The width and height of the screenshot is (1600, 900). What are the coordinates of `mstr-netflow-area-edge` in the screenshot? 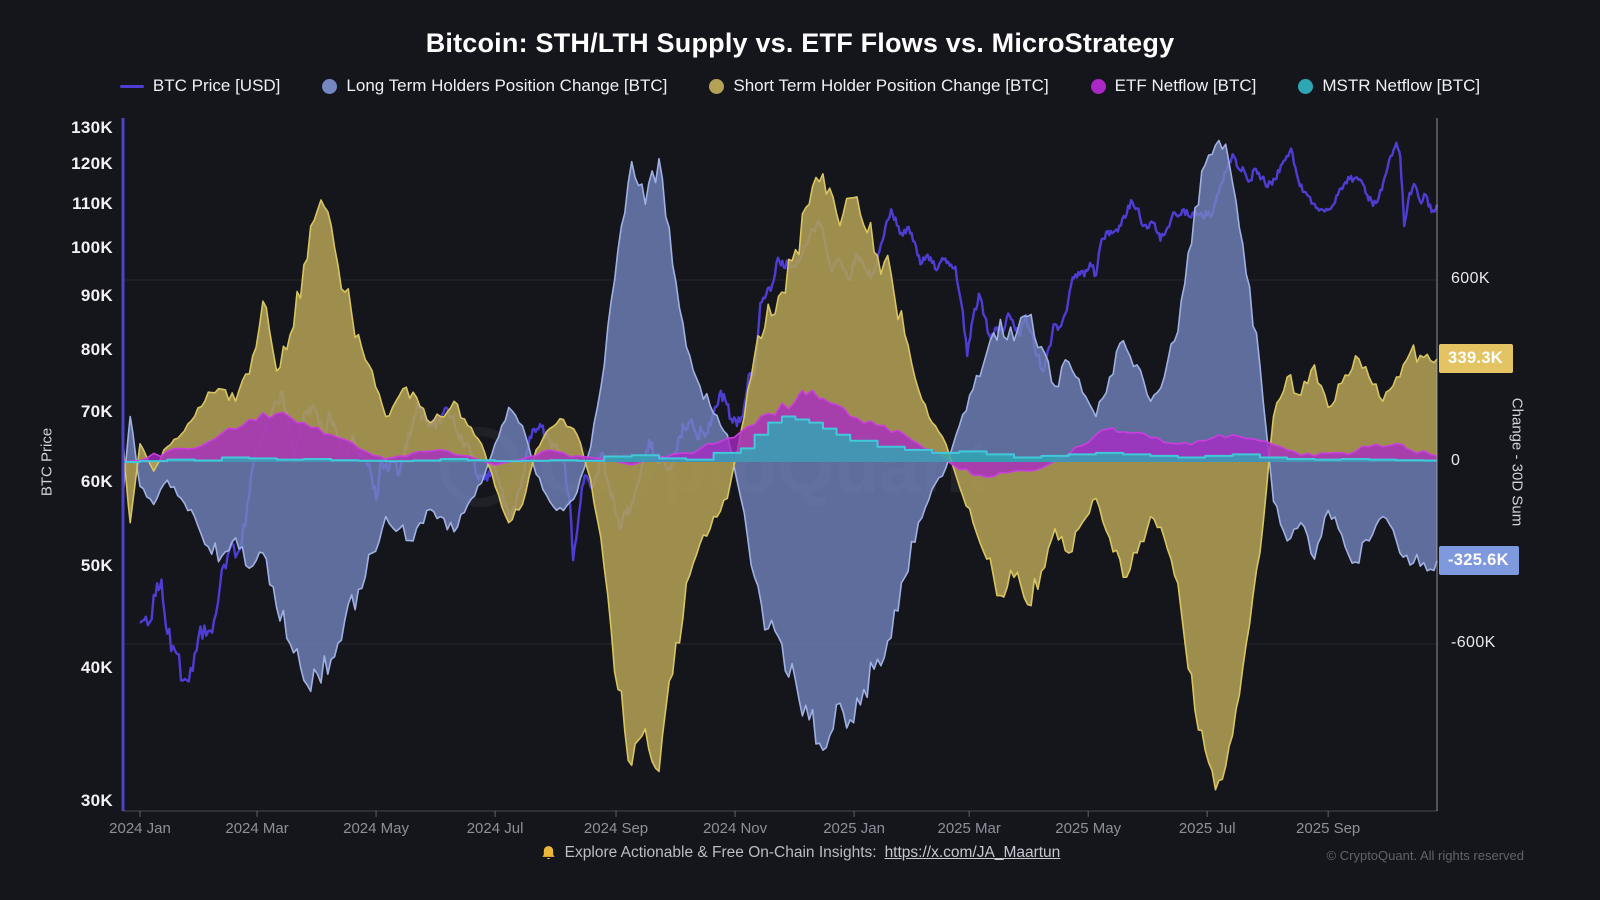 It's located at (780, 439).